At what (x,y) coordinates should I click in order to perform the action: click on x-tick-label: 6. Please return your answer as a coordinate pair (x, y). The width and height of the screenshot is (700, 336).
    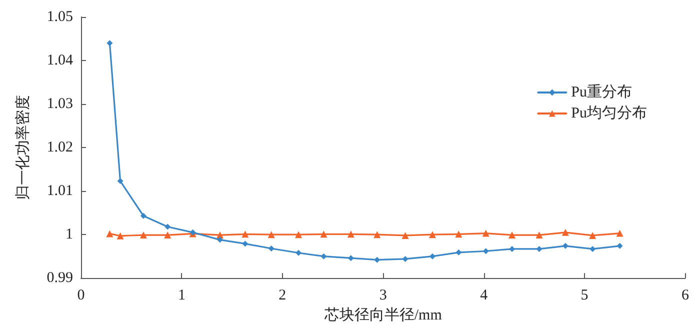
    Looking at the image, I should click on (686, 296).